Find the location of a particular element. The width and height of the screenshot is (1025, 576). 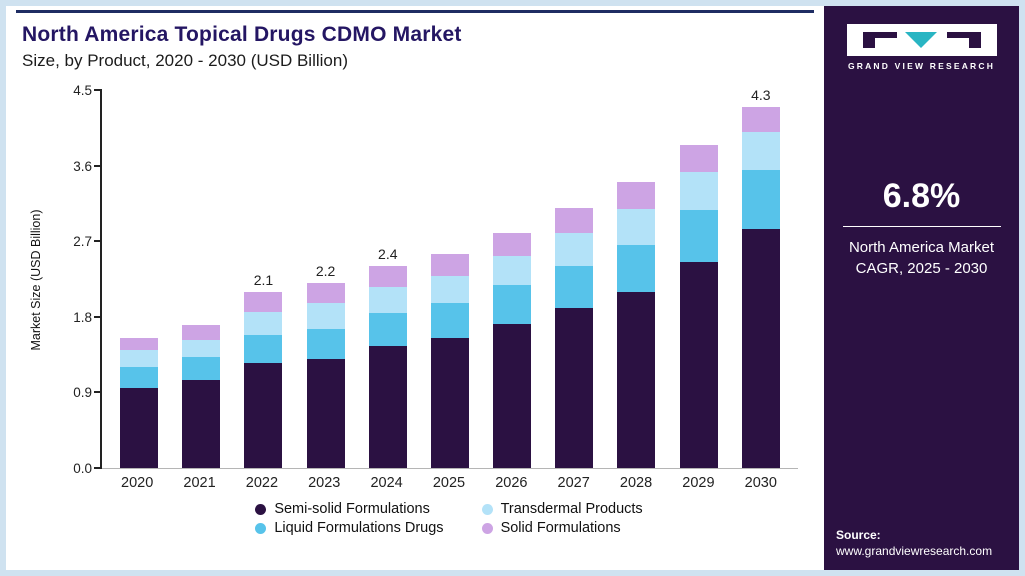

segment-transdermal-products-2023 is located at coordinates (325, 316).